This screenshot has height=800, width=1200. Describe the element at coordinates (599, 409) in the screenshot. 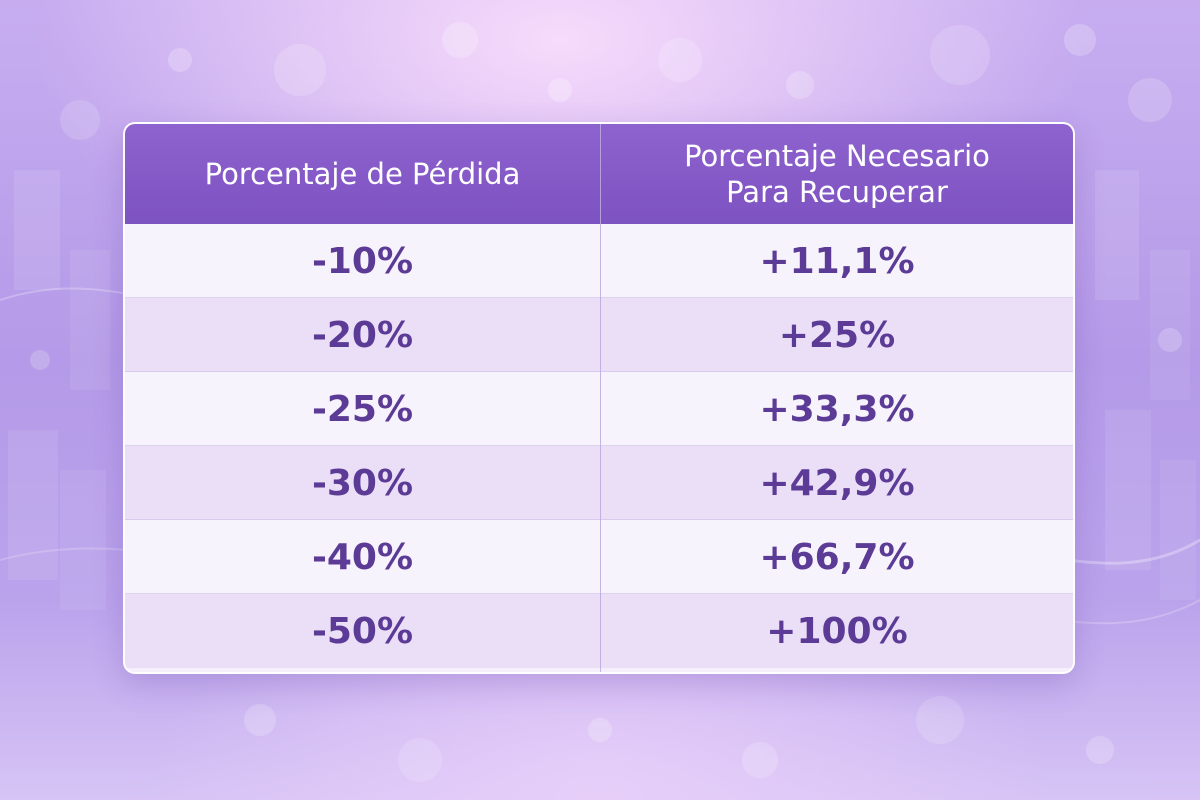

I see `table-row: -25% +33,3%` at that location.